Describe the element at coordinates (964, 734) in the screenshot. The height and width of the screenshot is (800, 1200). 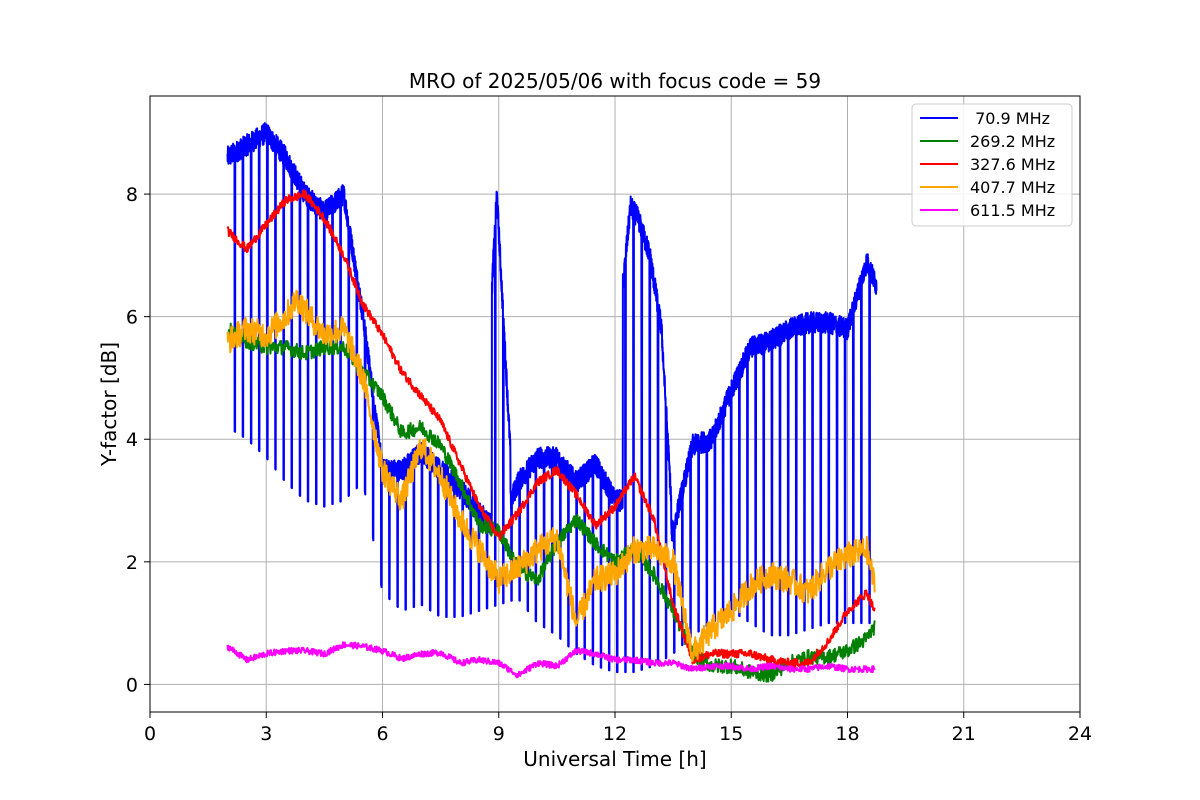
I see `x-tick-label: 21` at that location.